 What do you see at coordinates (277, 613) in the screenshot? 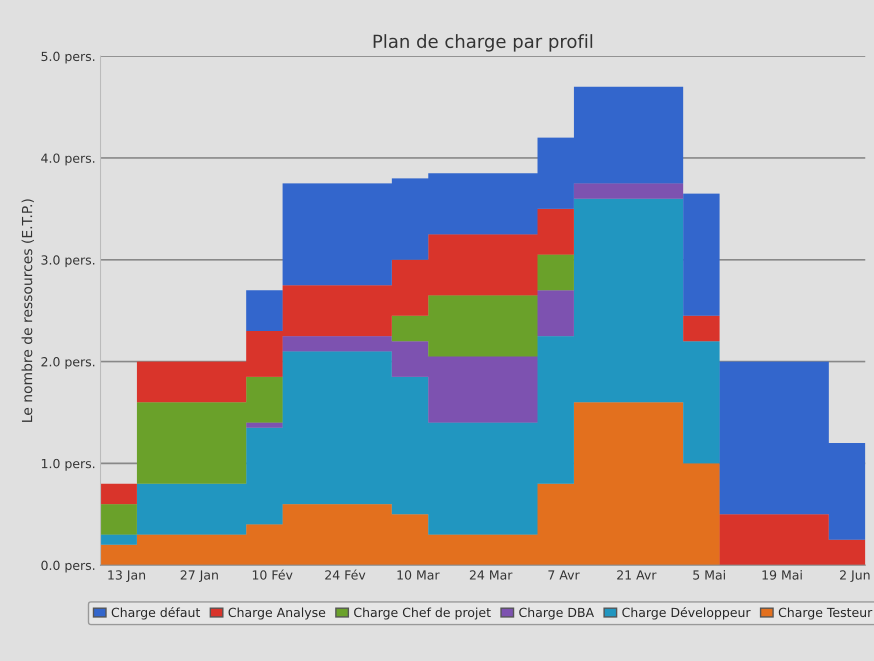
I see `legend-label: Charge Analyse` at bounding box center [277, 613].